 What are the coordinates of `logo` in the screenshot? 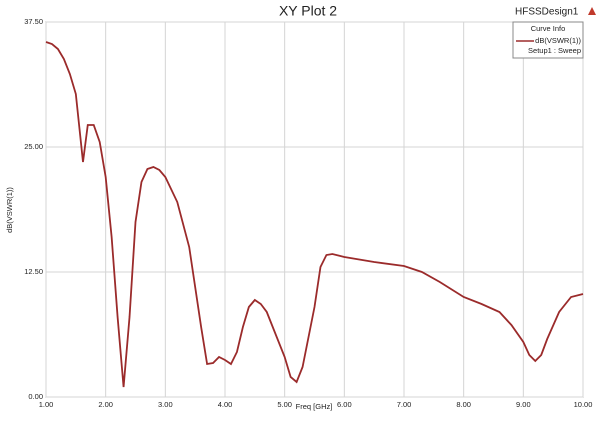 It's located at (592, 11).